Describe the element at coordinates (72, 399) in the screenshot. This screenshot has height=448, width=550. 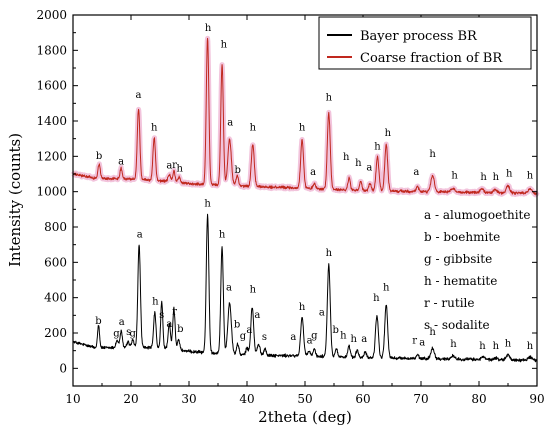
I see `x-tick-label: 10` at that location.